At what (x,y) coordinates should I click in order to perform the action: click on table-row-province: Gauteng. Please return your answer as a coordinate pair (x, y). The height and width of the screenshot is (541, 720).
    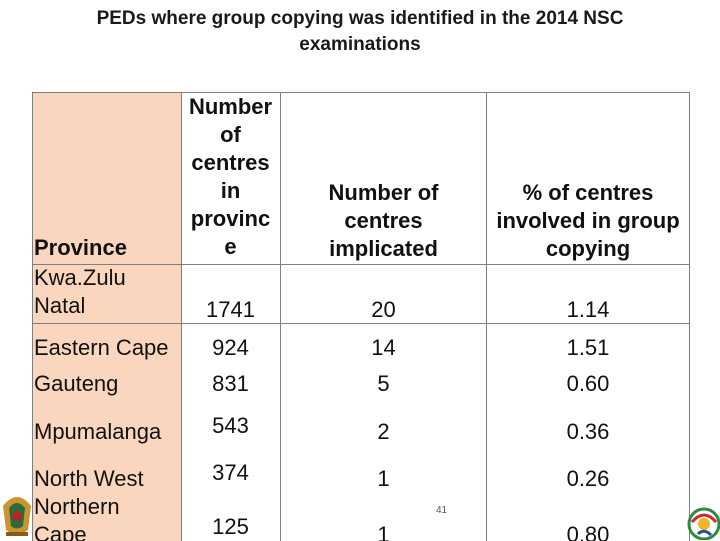
    Looking at the image, I should click on (76, 383).